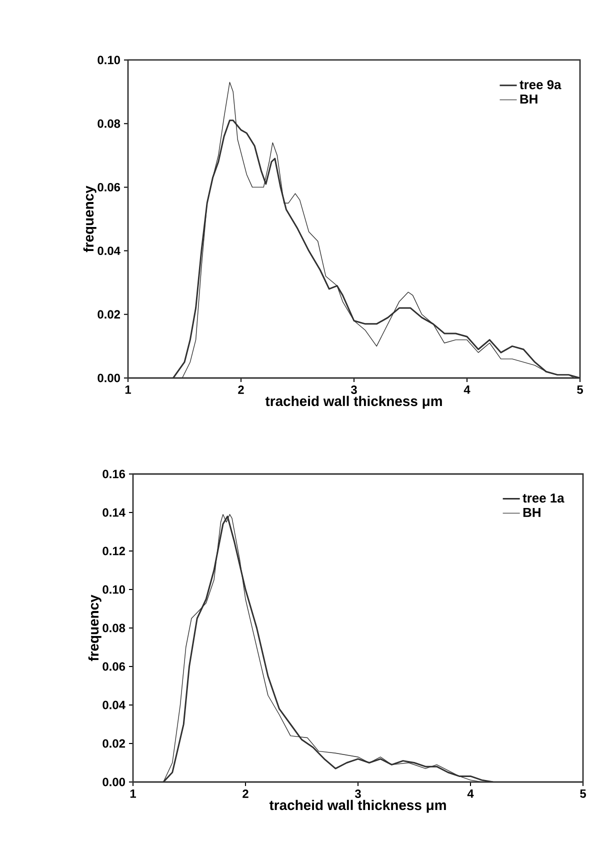  Describe the element at coordinates (113, 551) in the screenshot. I see `y-tick-label: 0.12` at that location.